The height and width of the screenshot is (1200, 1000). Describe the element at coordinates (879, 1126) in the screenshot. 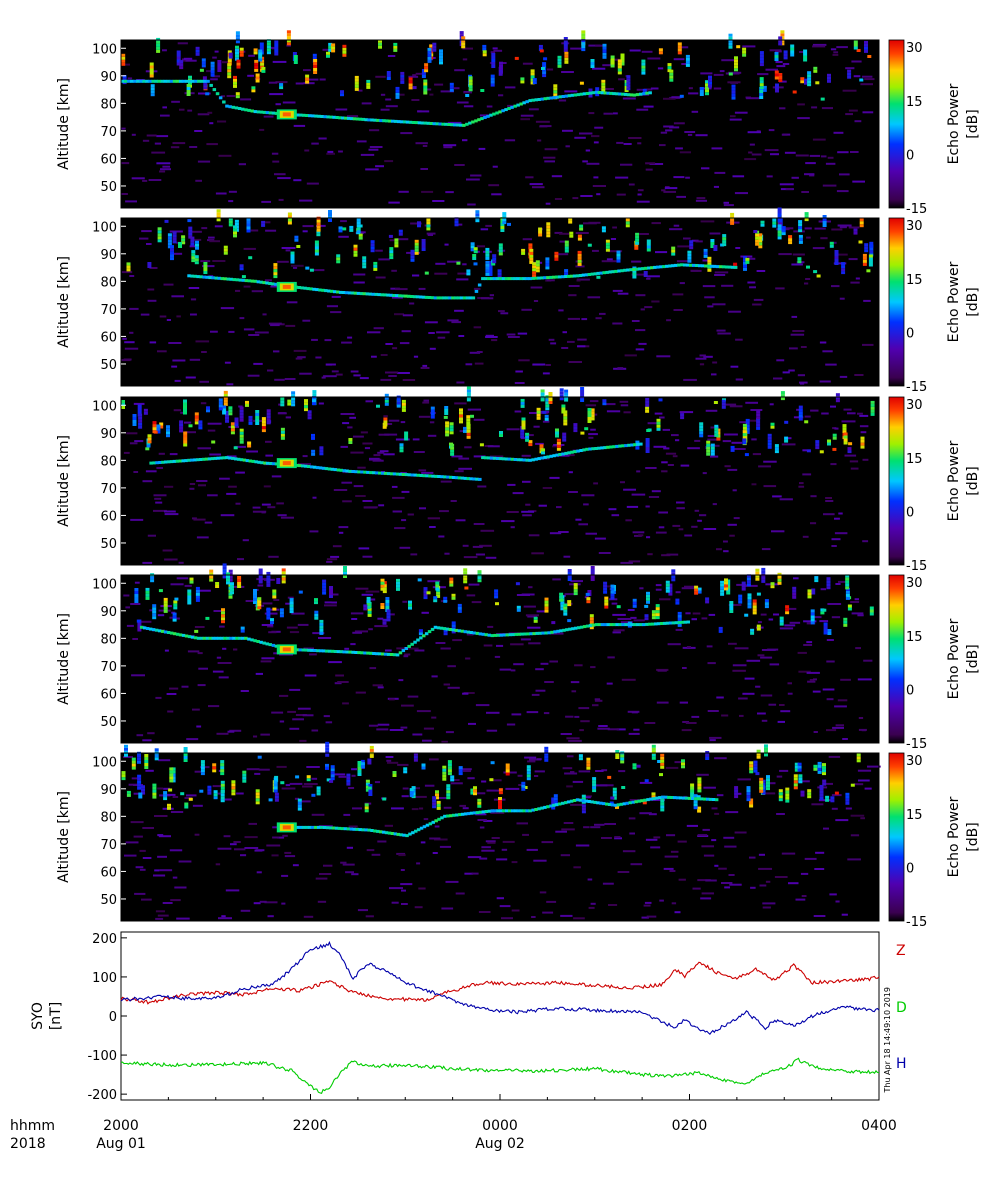

I see `x-tick-label: 0400` at that location.